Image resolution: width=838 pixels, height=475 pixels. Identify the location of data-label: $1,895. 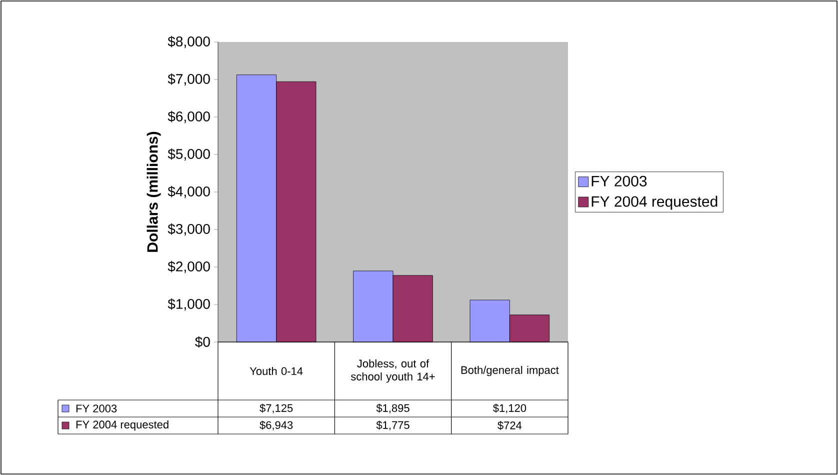
(393, 409).